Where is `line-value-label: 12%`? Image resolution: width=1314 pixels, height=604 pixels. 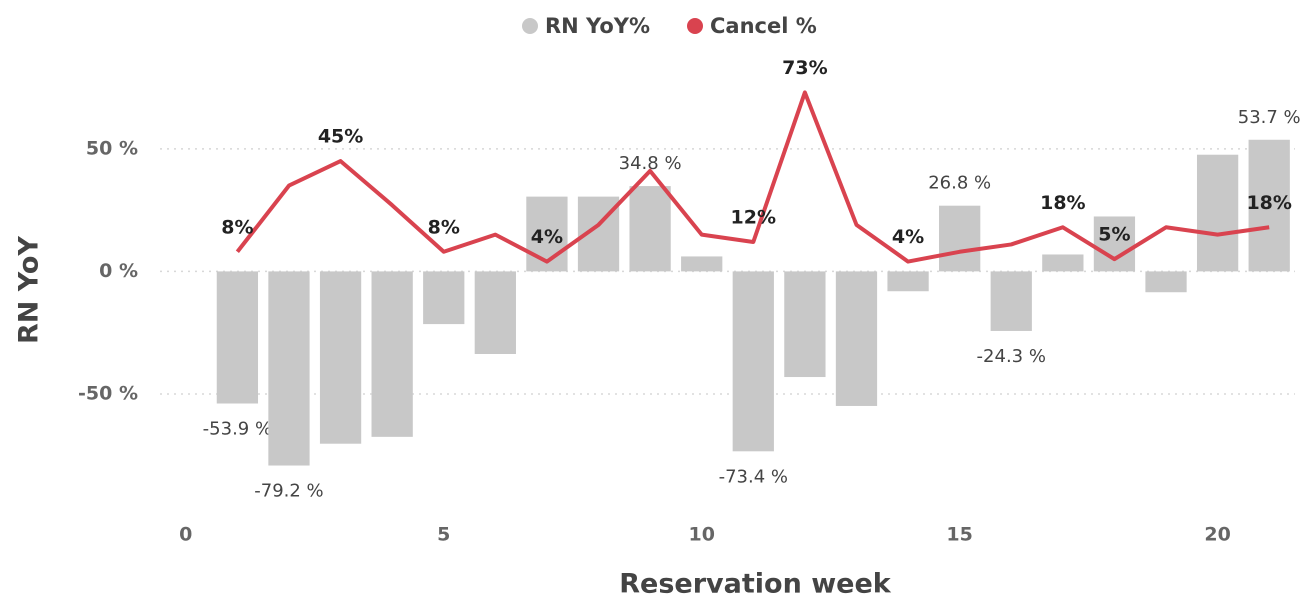 line-value-label: 12% is located at coordinates (753, 217).